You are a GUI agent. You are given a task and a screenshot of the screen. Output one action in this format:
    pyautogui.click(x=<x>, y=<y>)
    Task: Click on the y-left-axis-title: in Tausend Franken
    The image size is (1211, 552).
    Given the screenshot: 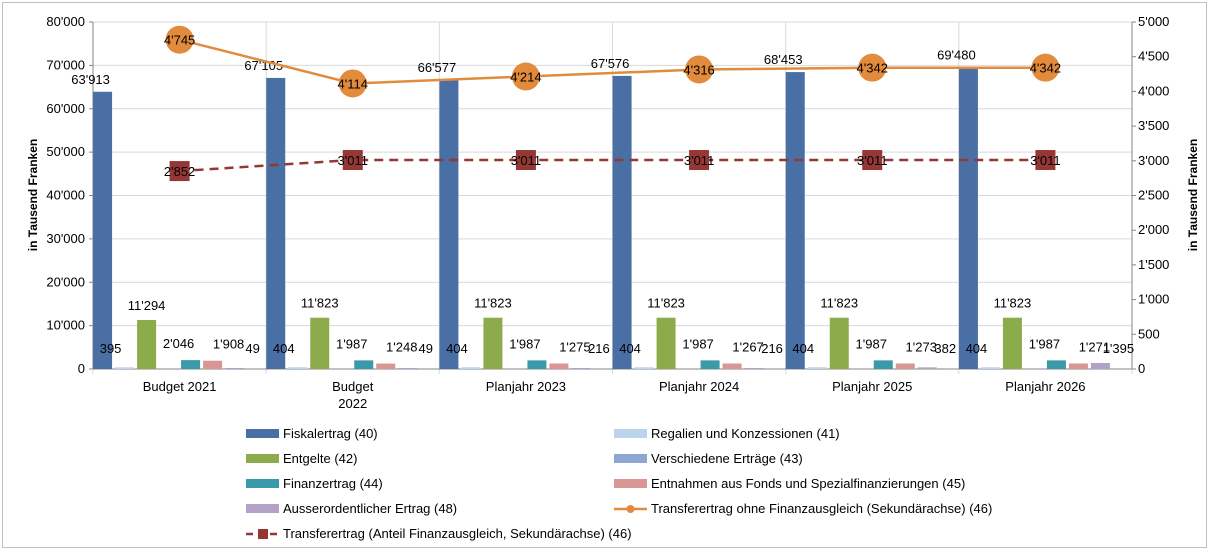 What is the action you would take?
    pyautogui.click(x=33, y=195)
    